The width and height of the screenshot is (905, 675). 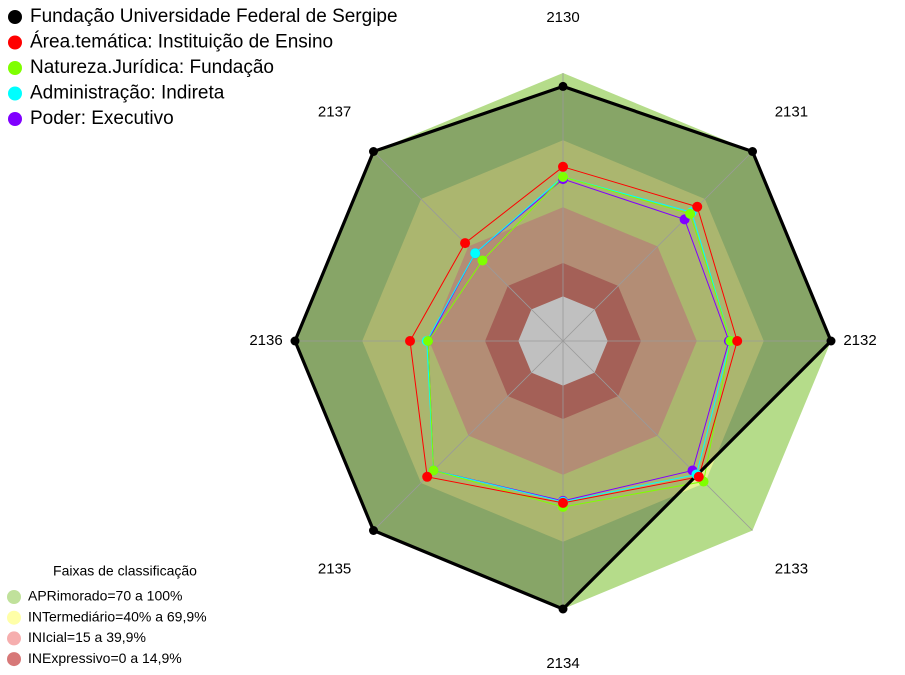 I want to click on legend-label: Natureza.Jurídica: Fundação, so click(x=152, y=67).